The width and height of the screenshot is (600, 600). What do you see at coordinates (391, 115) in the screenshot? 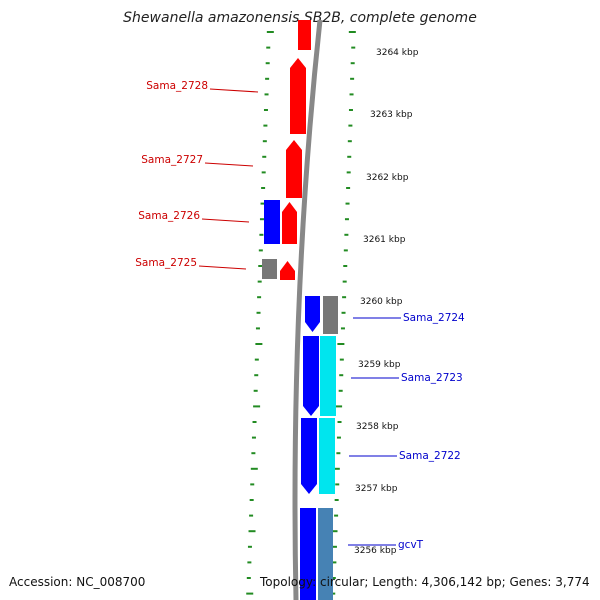
I see `scale-label: 3263 kbp` at bounding box center [391, 115].